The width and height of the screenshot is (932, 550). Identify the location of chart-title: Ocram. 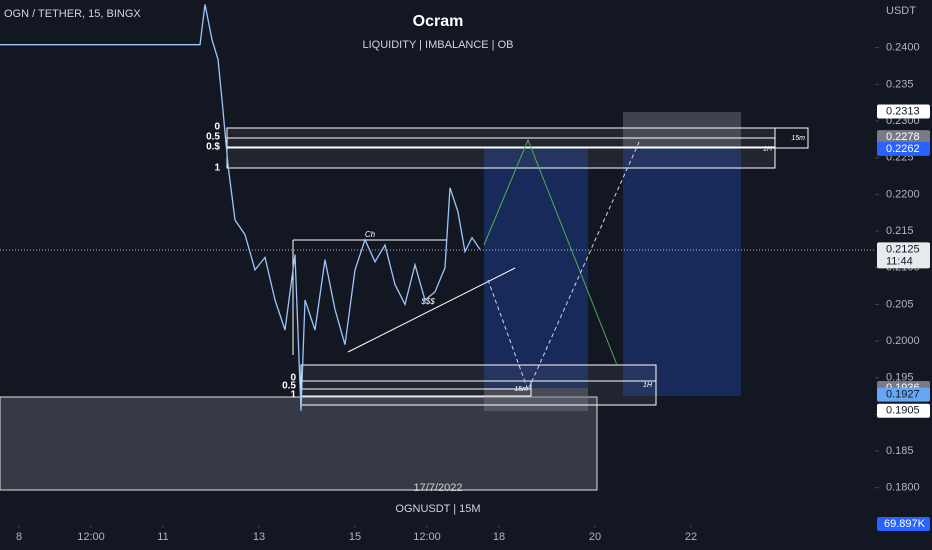
(438, 21).